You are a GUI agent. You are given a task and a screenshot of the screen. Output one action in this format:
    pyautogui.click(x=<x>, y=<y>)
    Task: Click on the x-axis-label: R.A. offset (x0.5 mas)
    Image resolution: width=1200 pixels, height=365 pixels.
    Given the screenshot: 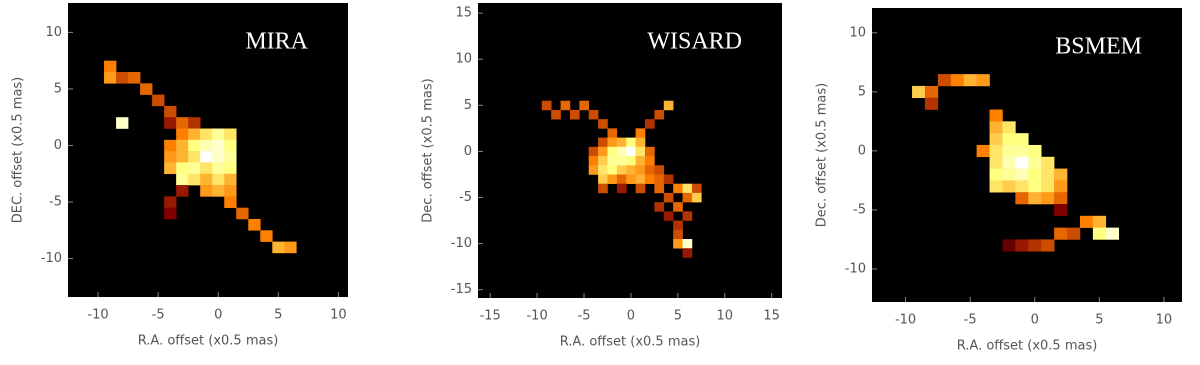 What is the action you would take?
    pyautogui.click(x=1027, y=346)
    